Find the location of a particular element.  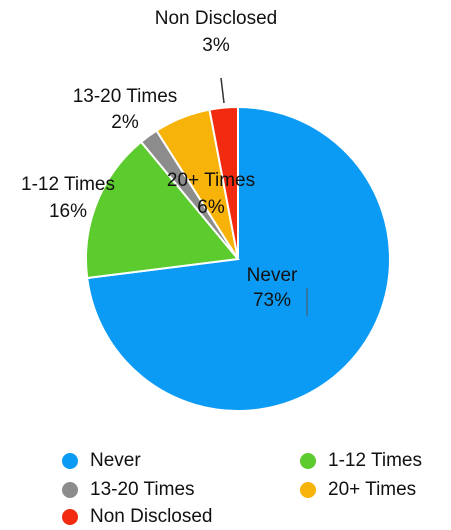

data-label-non-disclosed-name: Non Disclosed is located at coordinates (216, 18).